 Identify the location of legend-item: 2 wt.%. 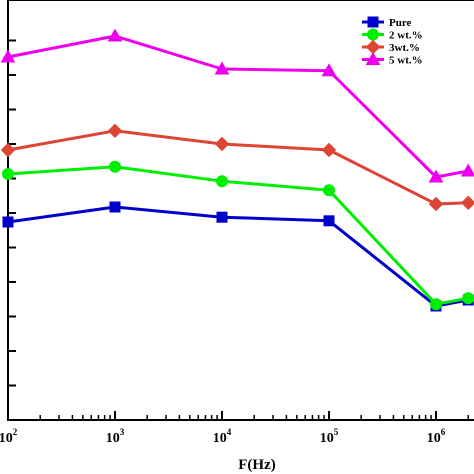
(392, 35).